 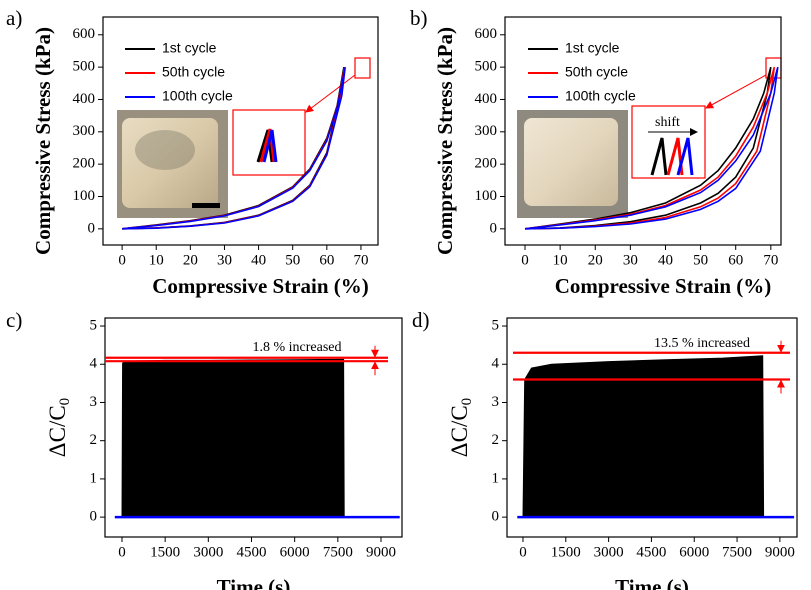 I want to click on inset-label: shift, so click(x=667, y=122).